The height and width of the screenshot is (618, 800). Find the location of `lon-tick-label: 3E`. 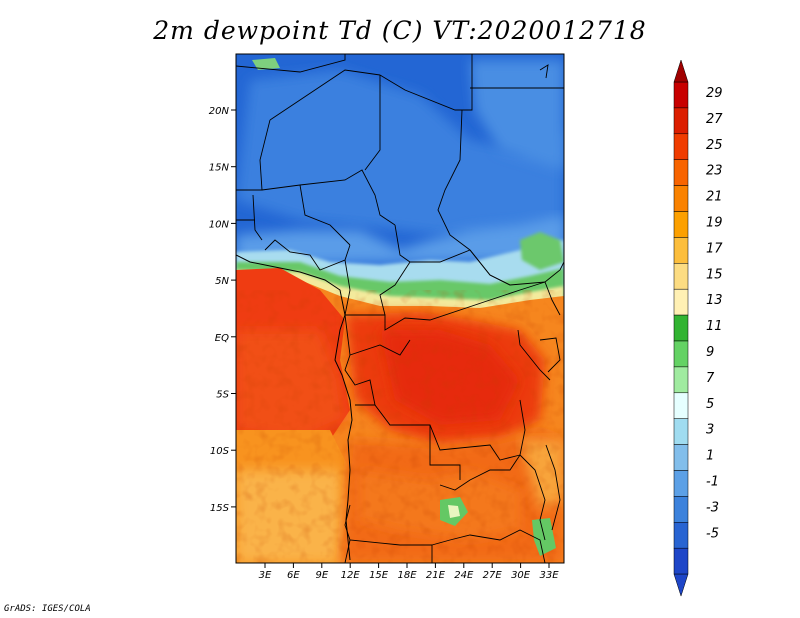

lon-tick-label: 3E is located at coordinates (265, 575).